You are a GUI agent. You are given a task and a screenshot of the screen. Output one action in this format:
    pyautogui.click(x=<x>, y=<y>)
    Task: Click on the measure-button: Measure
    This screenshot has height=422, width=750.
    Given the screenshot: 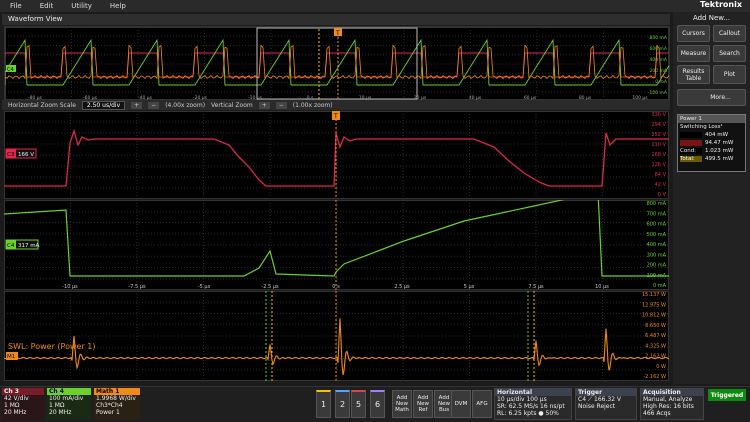 What is the action you would take?
    pyautogui.click(x=693, y=53)
    